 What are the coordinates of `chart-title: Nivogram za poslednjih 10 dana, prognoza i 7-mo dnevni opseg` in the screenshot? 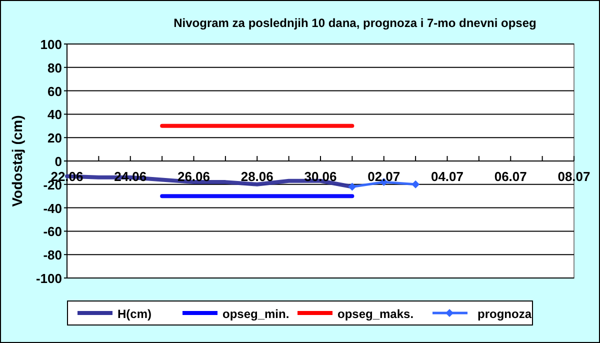 It's located at (355, 23).